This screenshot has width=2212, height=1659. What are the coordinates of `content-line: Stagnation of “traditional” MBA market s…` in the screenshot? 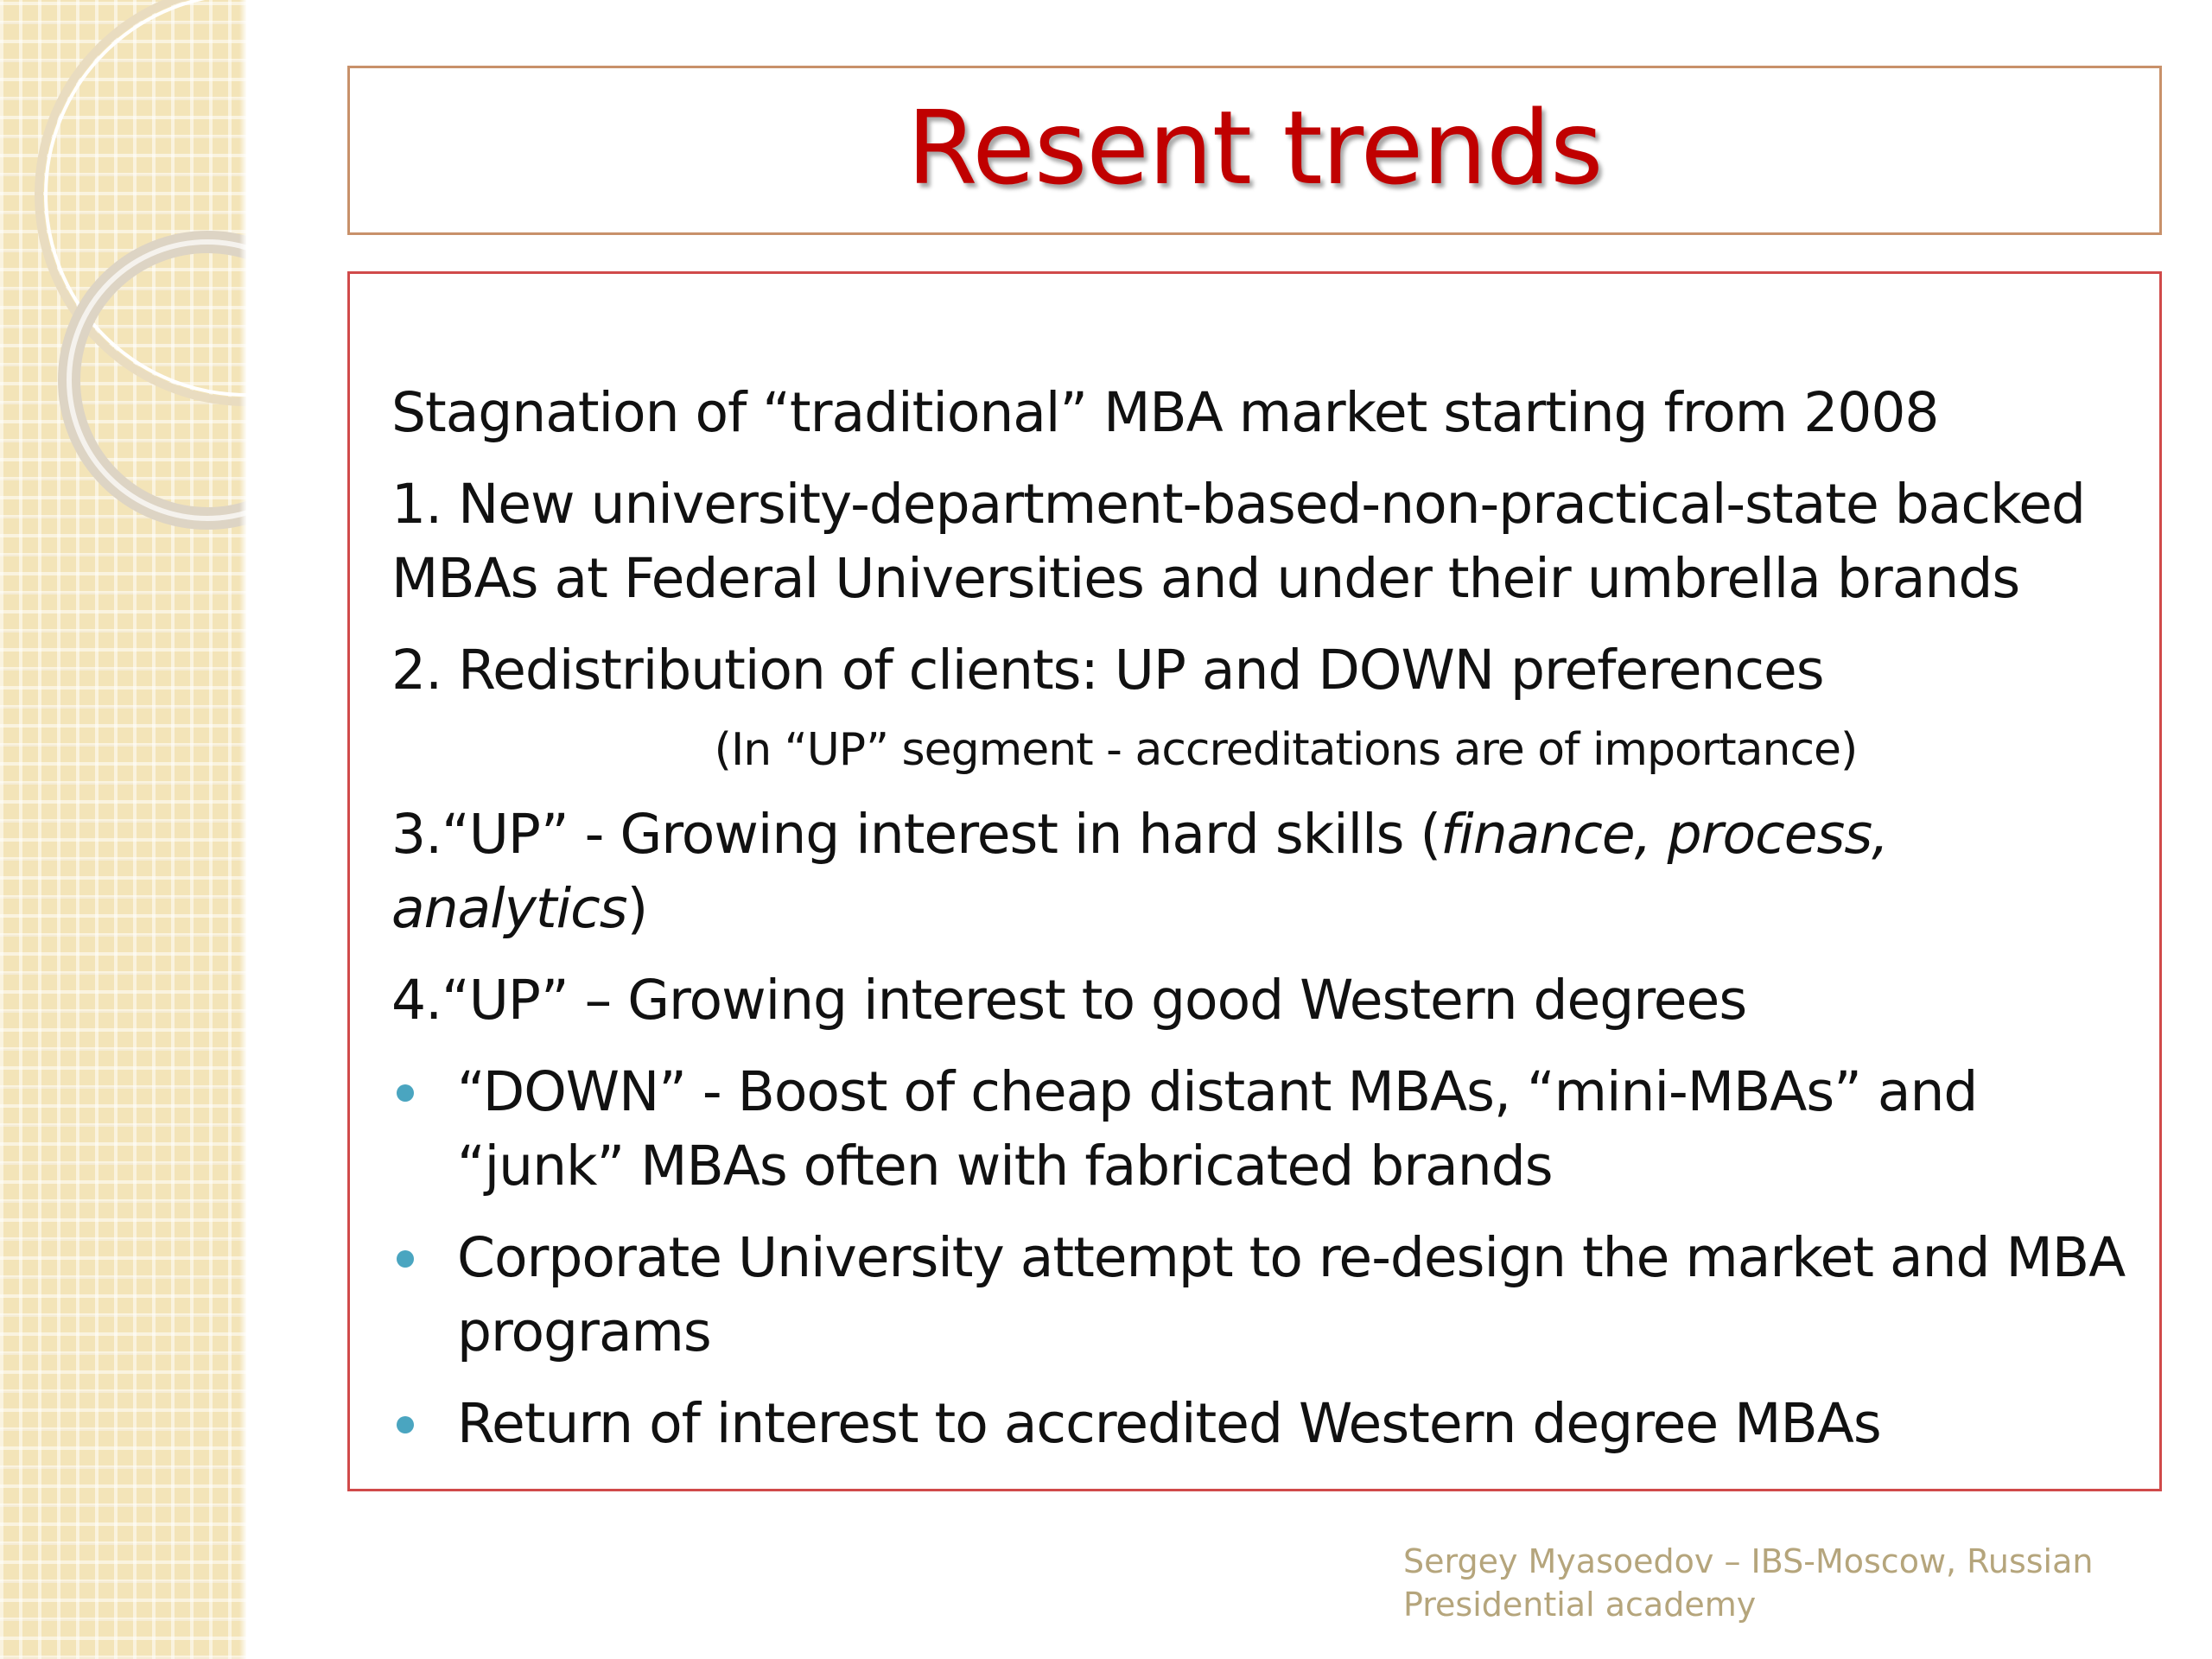 It's located at (1165, 412).